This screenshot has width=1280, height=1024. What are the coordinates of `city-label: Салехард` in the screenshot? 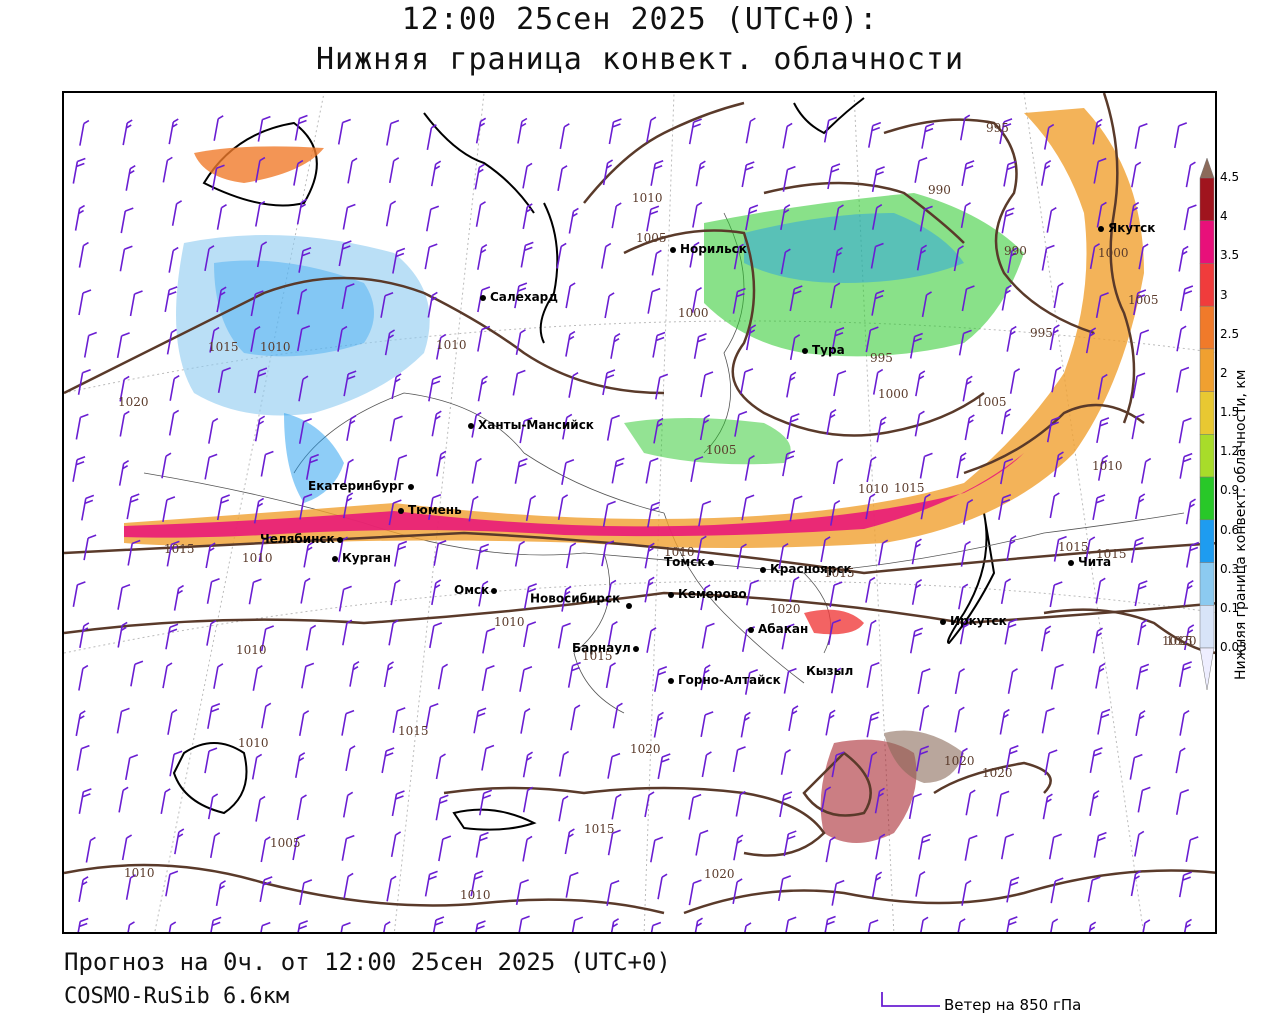 It's located at (524, 297).